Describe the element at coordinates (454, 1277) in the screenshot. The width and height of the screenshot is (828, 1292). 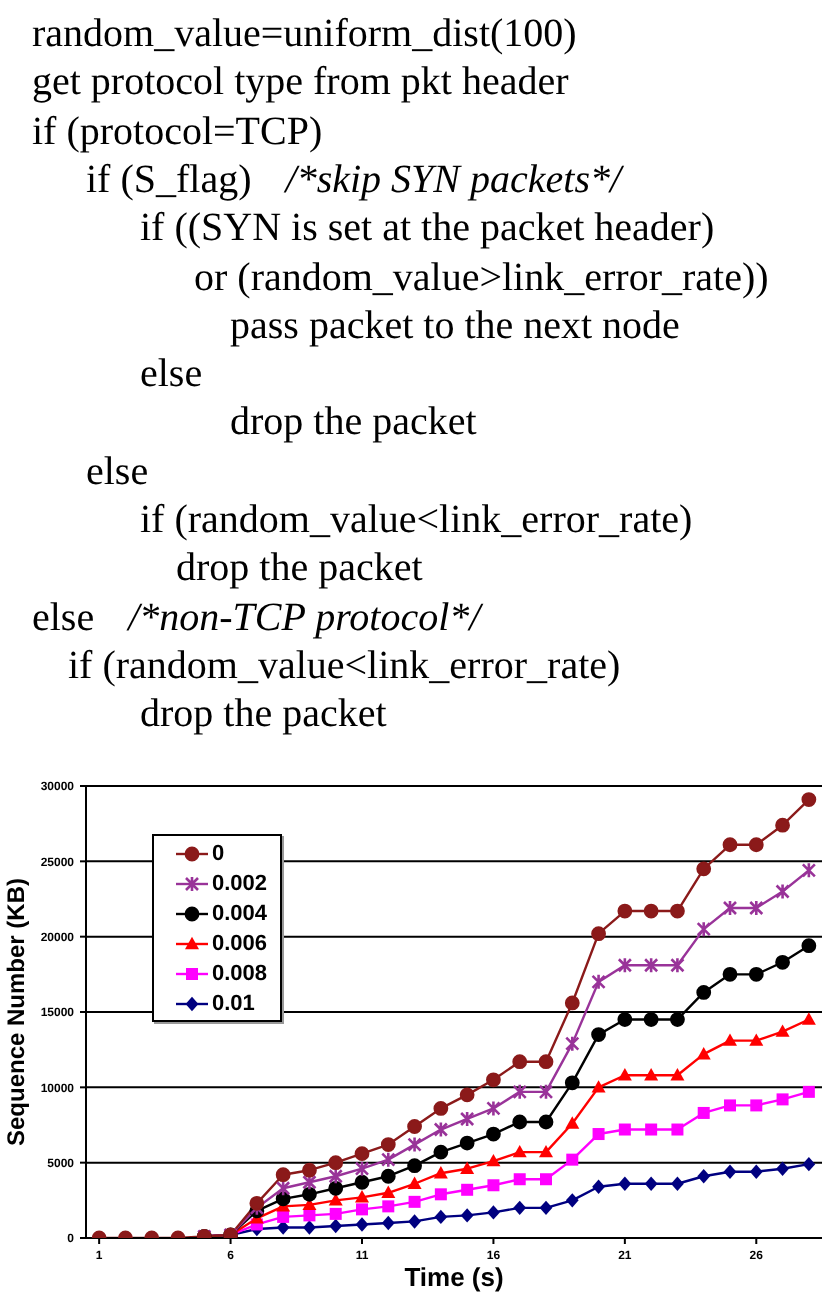
I see `x-axis-title: Time (s)` at that location.